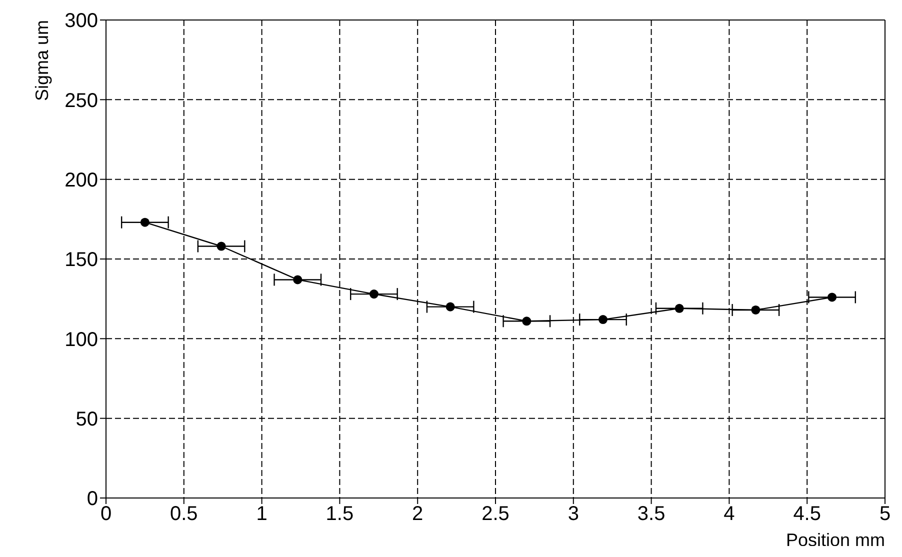 This screenshot has width=902, height=557. Describe the element at coordinates (42, 61) in the screenshot. I see `y-axis-title: Sigma um` at that location.